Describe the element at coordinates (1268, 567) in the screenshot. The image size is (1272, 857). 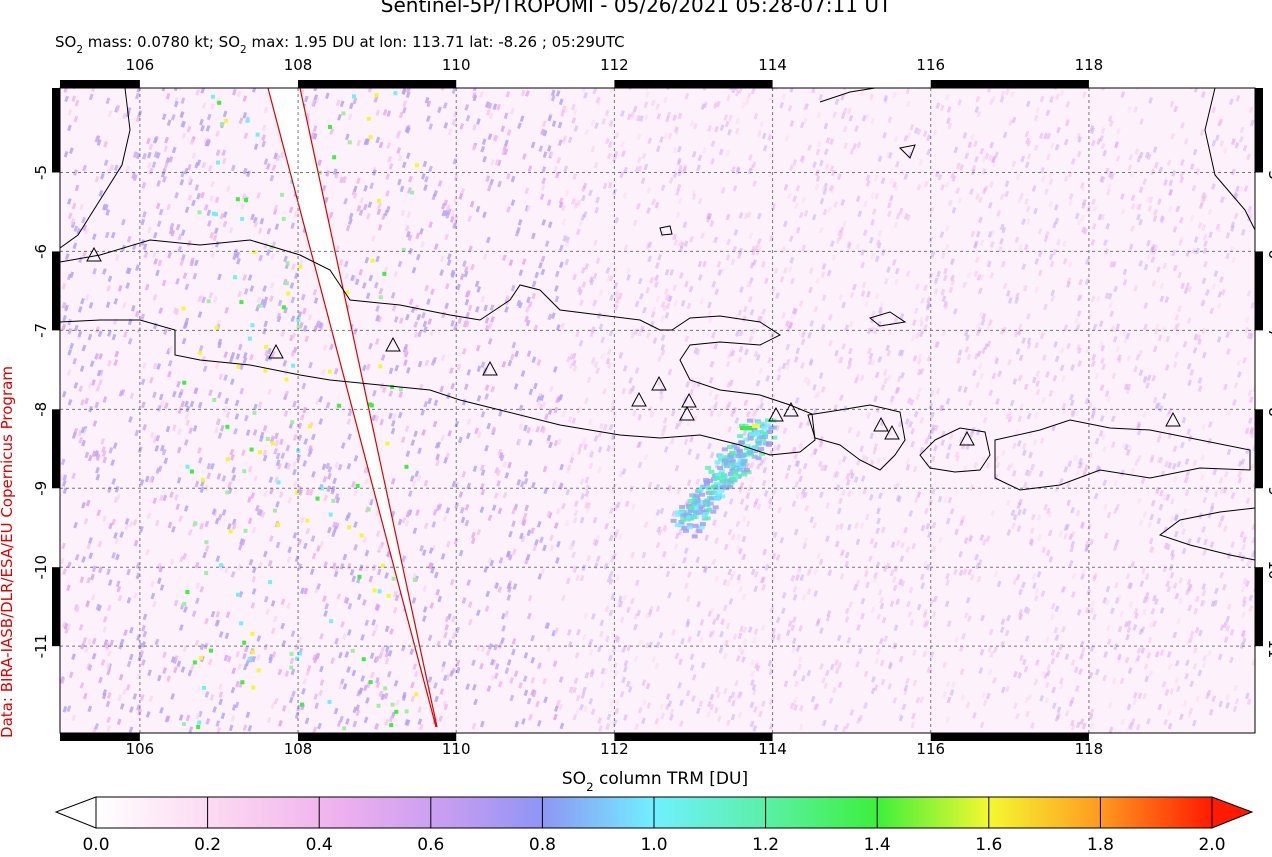
I see `lat-tick-label: -10` at that location.